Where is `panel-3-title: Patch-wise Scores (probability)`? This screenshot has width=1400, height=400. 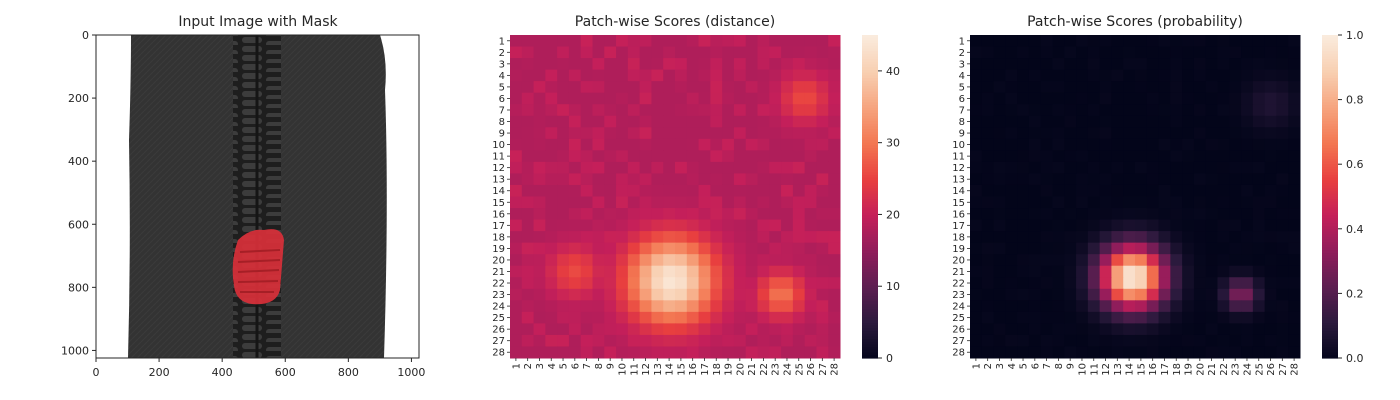 panel-3-title: Patch-wise Scores (probability) is located at coordinates (1135, 22).